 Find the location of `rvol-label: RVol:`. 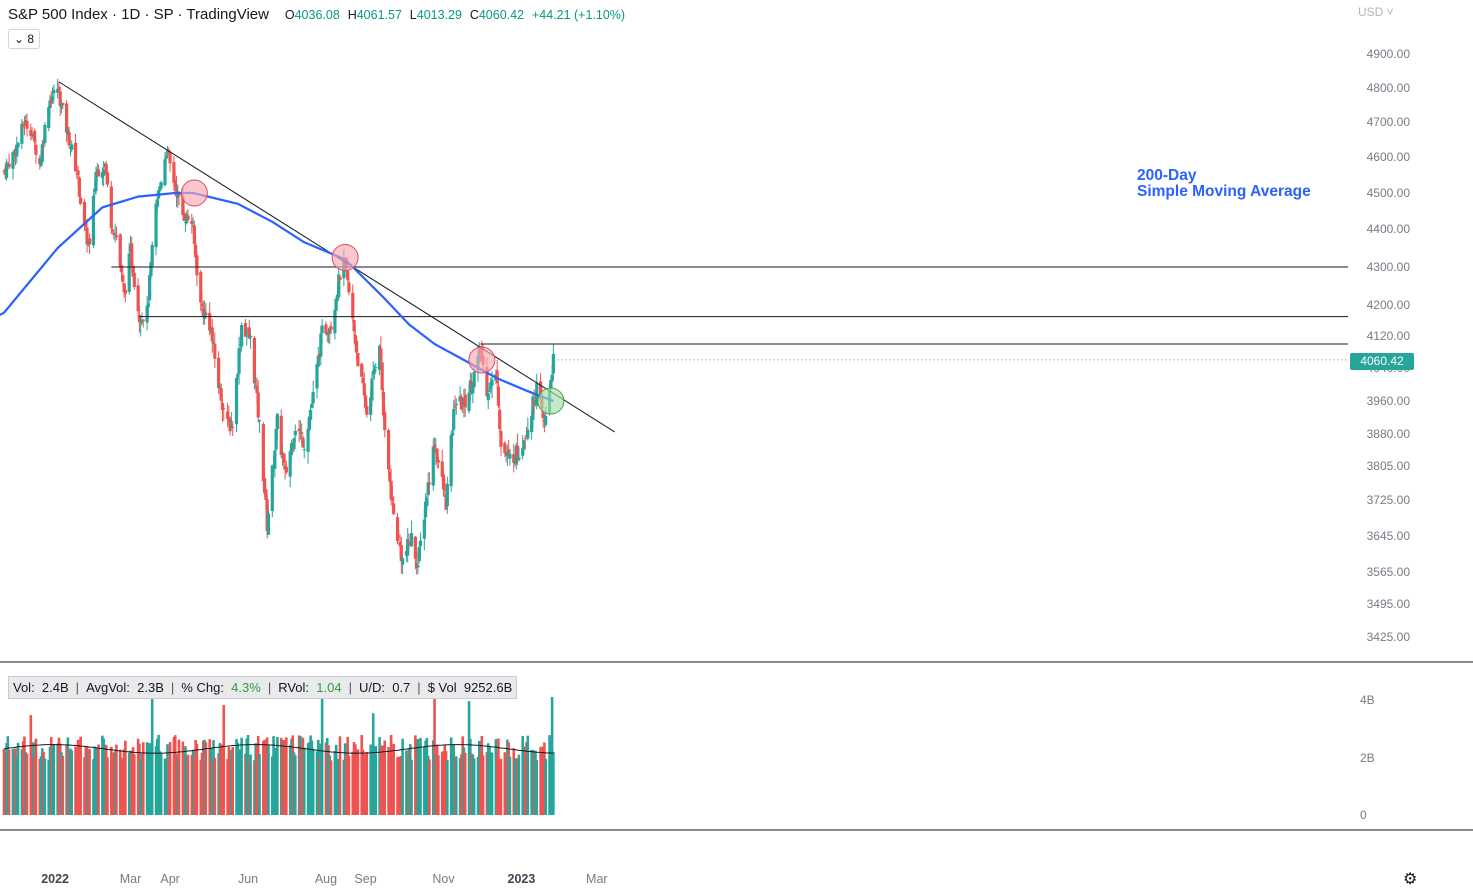

rvol-label: RVol: is located at coordinates (294, 687).